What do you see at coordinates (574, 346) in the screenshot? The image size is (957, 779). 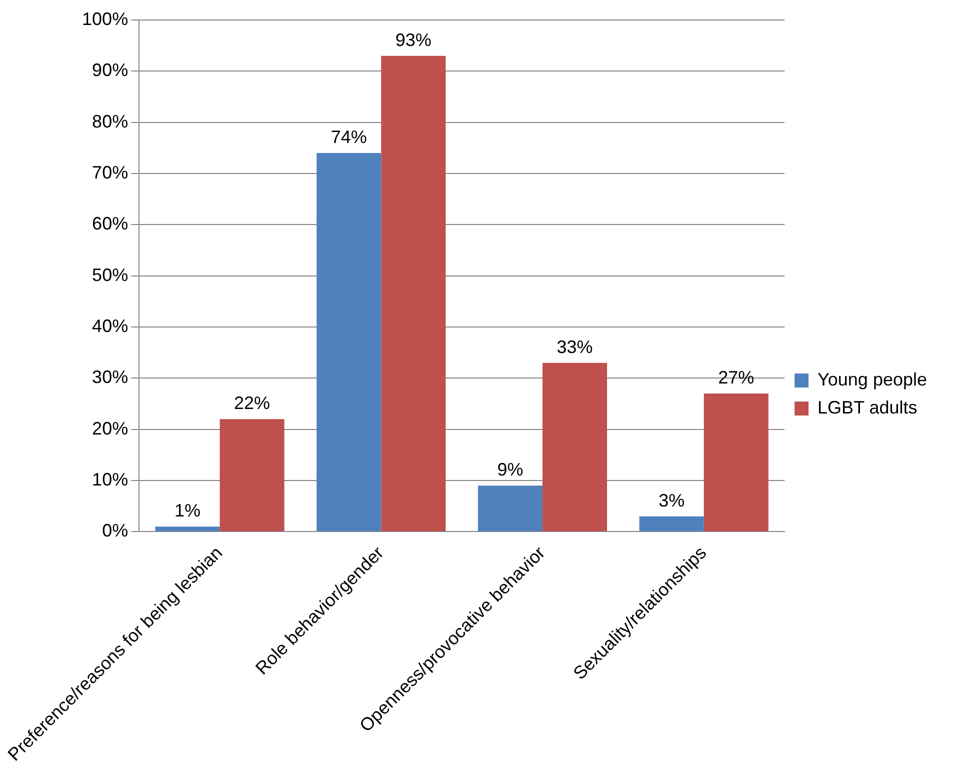 I see `data-label: 33%` at bounding box center [574, 346].